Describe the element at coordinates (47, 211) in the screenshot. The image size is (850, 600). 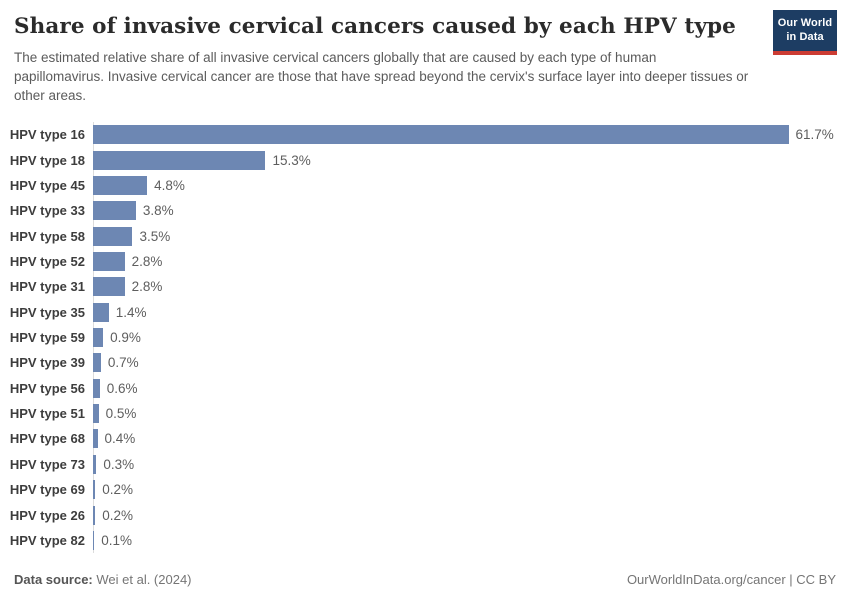
I see `bar-label: HPV type 33` at that location.